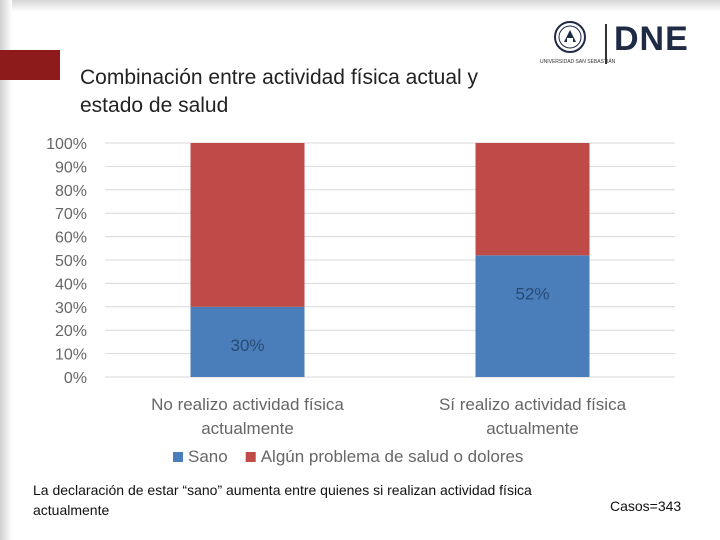 This screenshot has height=540, width=720. I want to click on chart-legend: Sano Algún problema de salud o dolores, so click(348, 456).